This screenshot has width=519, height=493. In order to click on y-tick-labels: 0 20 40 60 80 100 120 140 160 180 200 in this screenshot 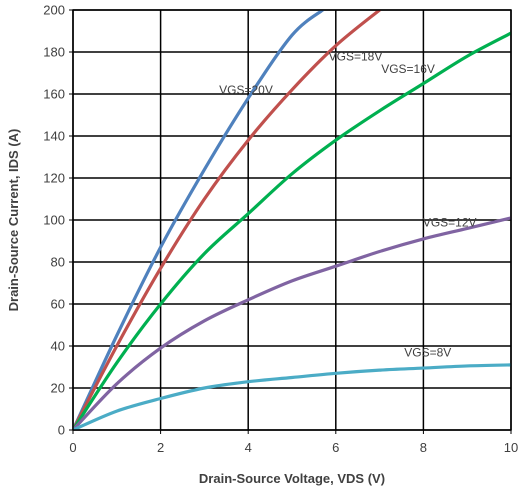, I will do `click(54, 220)`.